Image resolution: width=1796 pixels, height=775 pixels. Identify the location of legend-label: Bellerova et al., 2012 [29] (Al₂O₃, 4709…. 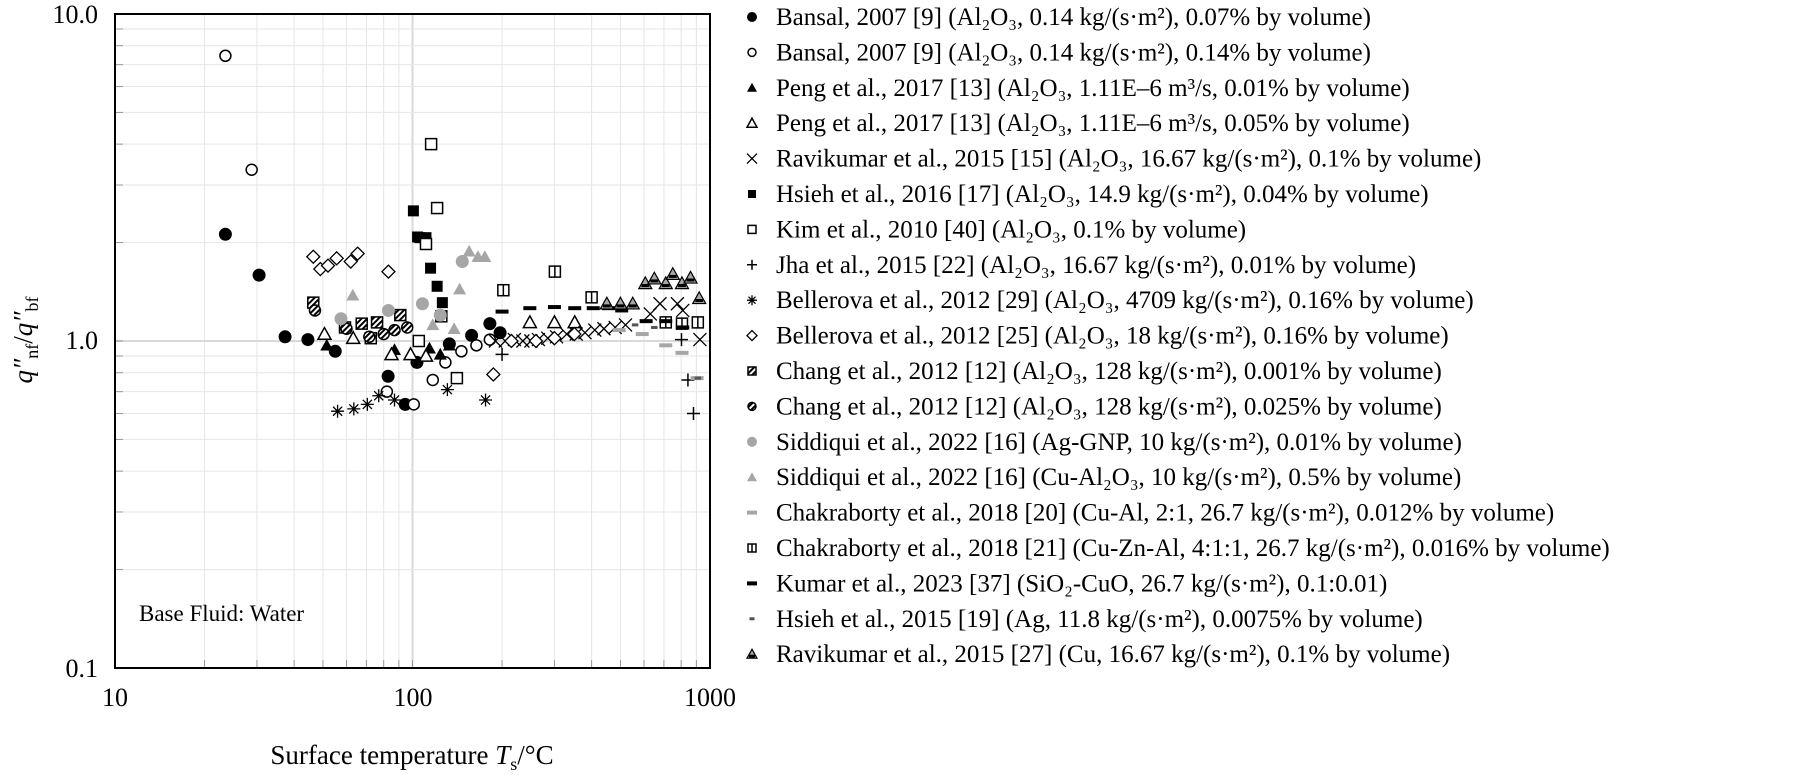
(1125, 300).